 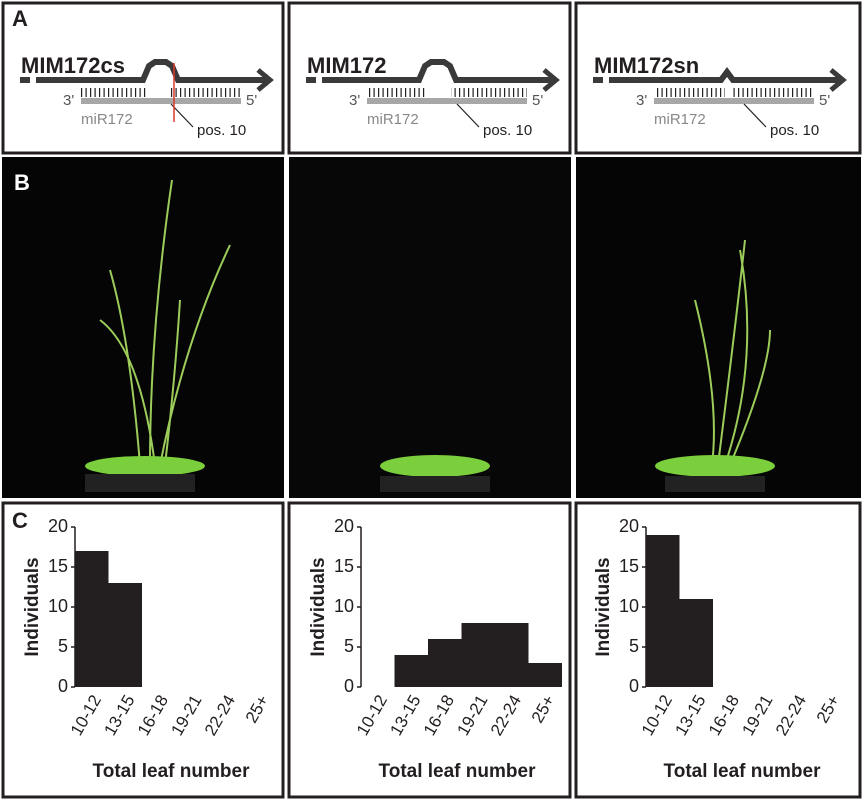 I want to click on construct-name: MIM172sn, so click(x=646, y=65).